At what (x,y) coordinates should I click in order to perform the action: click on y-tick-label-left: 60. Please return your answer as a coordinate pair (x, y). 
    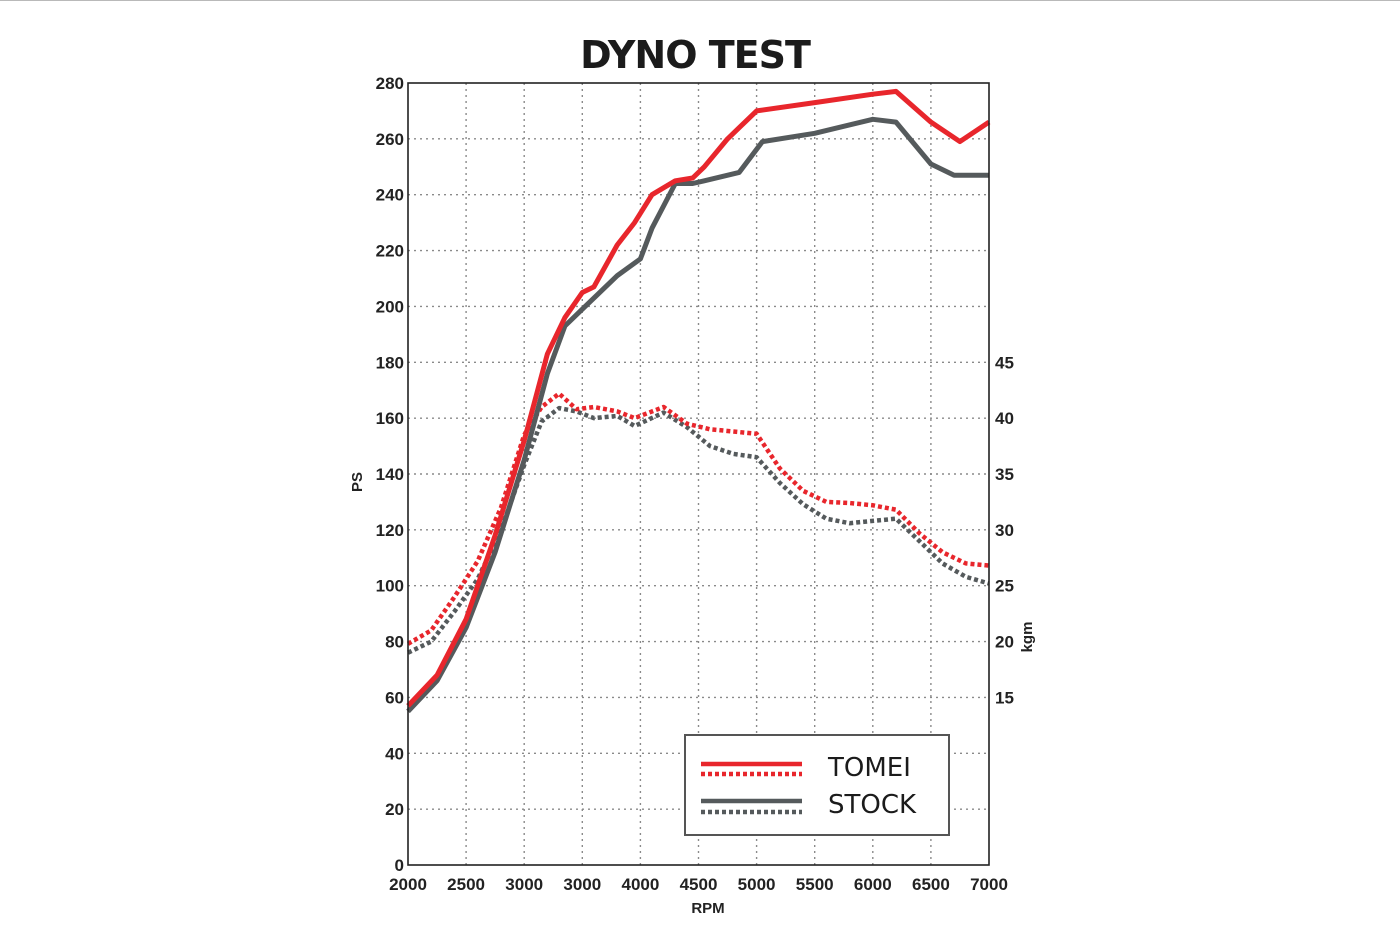
    Looking at the image, I should click on (394, 697).